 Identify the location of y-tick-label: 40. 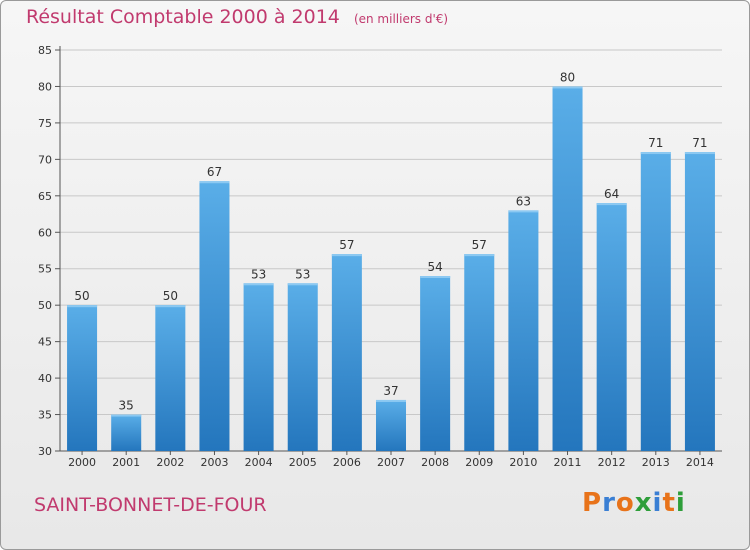
(45, 378).